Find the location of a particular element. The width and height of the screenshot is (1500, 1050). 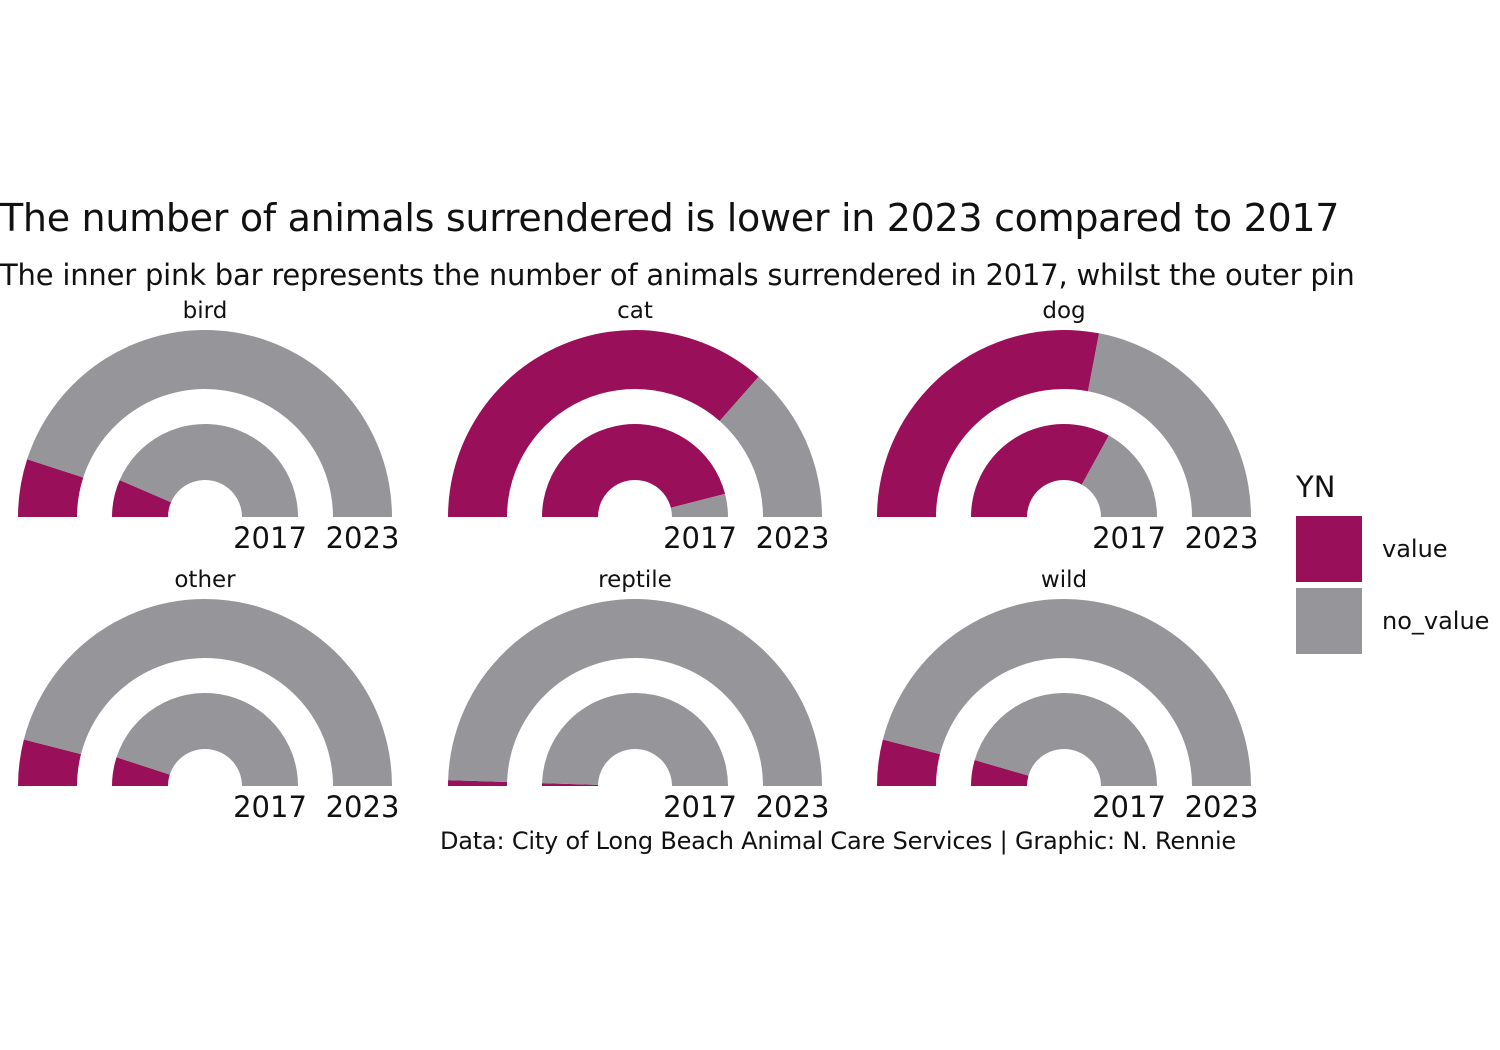

reptile-2017-value-arc is located at coordinates (570, 784).